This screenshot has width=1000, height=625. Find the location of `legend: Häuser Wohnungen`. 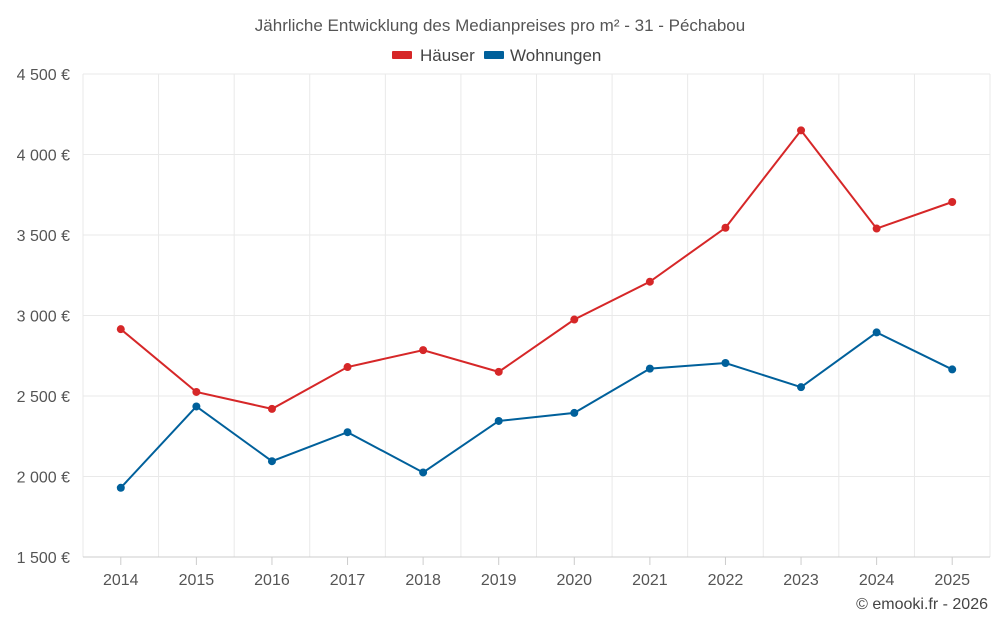

legend: Häuser Wohnungen is located at coordinates (496, 55).